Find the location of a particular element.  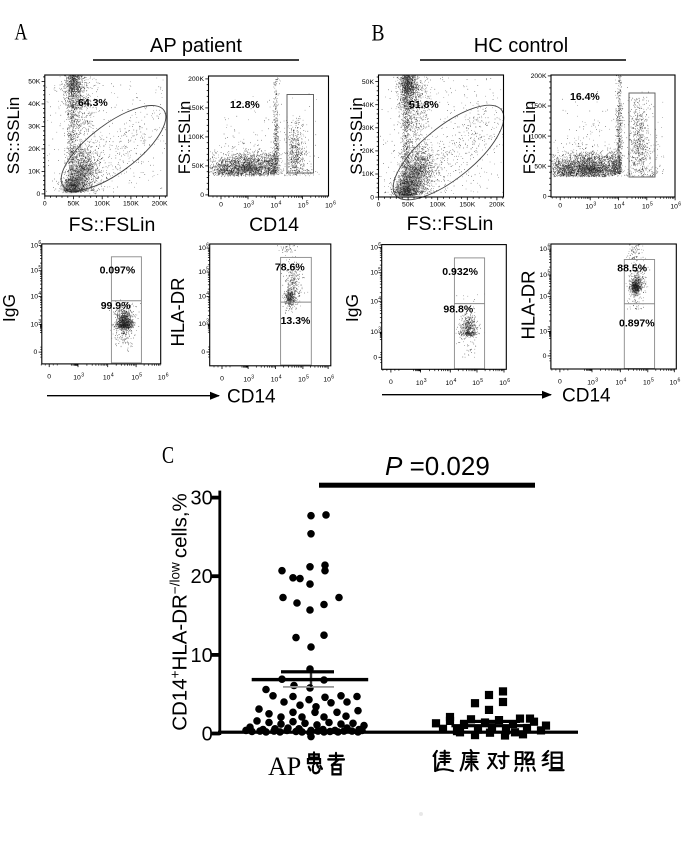

svg-text: 12.8% is located at coordinates (245, 105).